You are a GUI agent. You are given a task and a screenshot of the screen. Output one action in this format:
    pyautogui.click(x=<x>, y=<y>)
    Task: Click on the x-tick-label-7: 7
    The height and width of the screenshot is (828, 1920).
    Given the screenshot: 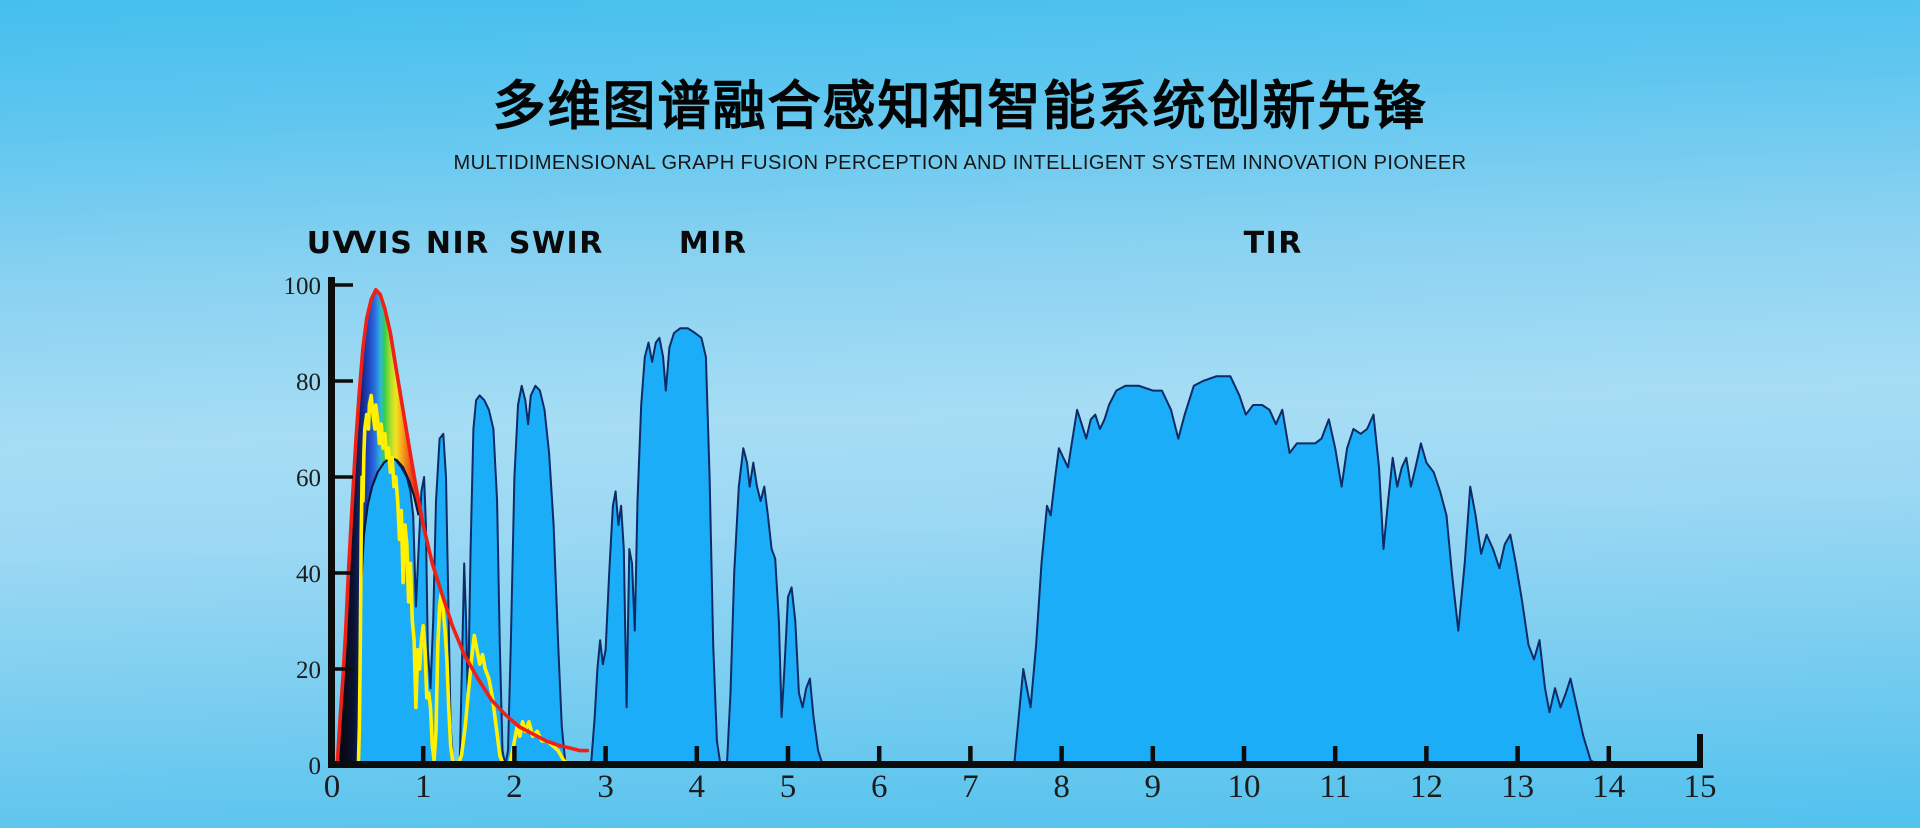 What is the action you would take?
    pyautogui.click(x=970, y=787)
    